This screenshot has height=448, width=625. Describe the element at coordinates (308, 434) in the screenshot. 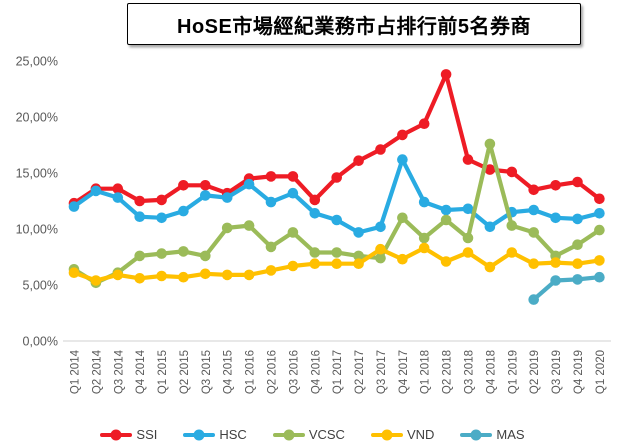

I see `legend-item-VCSC: VCSC` at that location.